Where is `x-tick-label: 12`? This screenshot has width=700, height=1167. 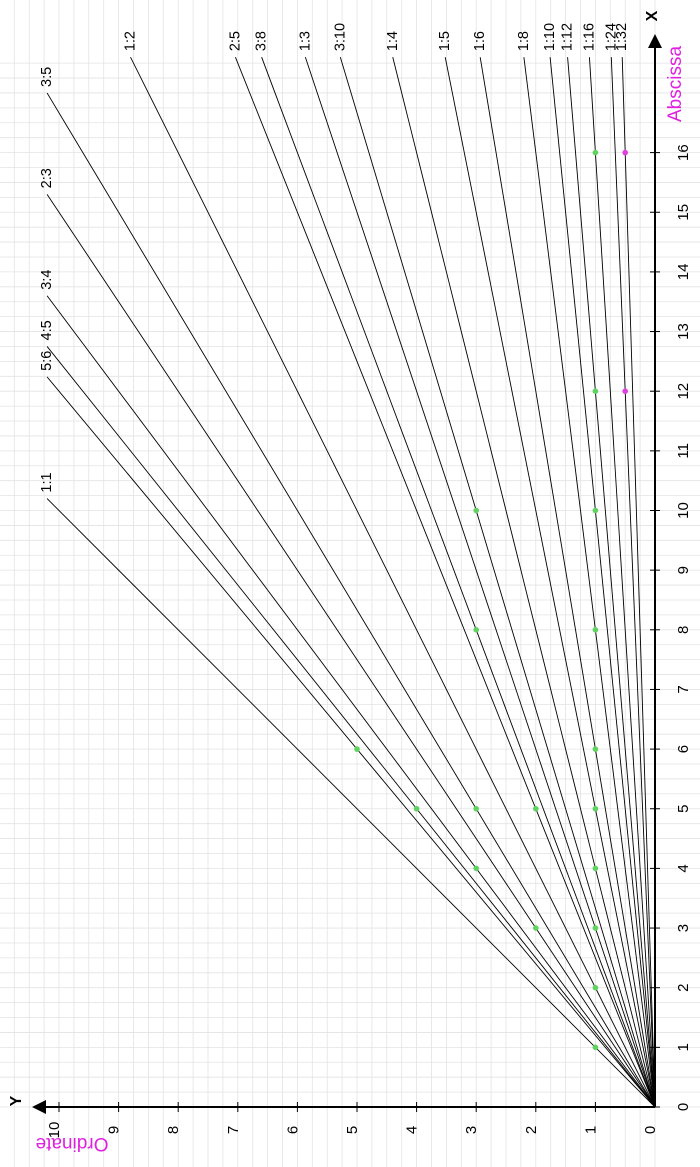
x-tick-label: 12 is located at coordinates (683, 391).